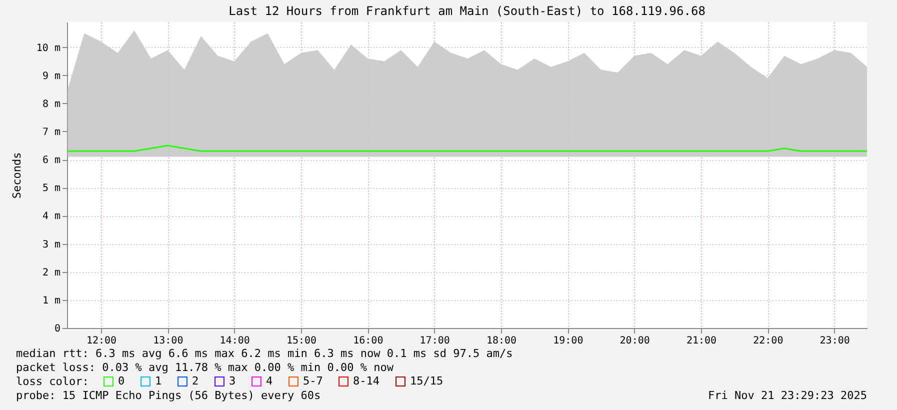 Image resolution: width=897 pixels, height=410 pixels. What do you see at coordinates (48, 48) in the screenshot?
I see `y-tick-label: 10 m` at bounding box center [48, 48].